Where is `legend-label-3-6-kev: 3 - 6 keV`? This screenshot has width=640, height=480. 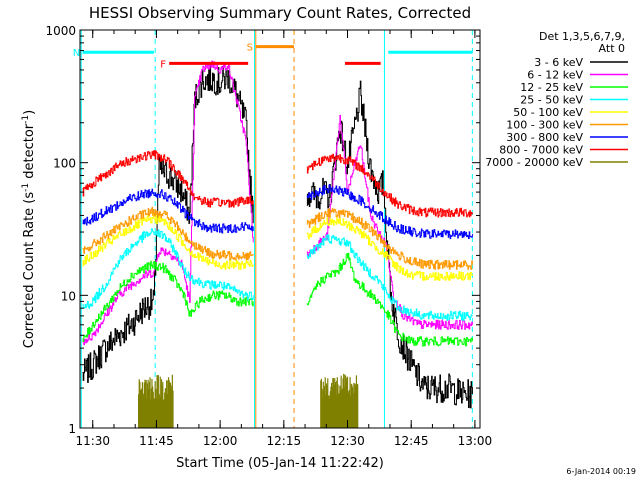
legend-label-3-6-kev: 3 - 6 keV is located at coordinates (558, 62).